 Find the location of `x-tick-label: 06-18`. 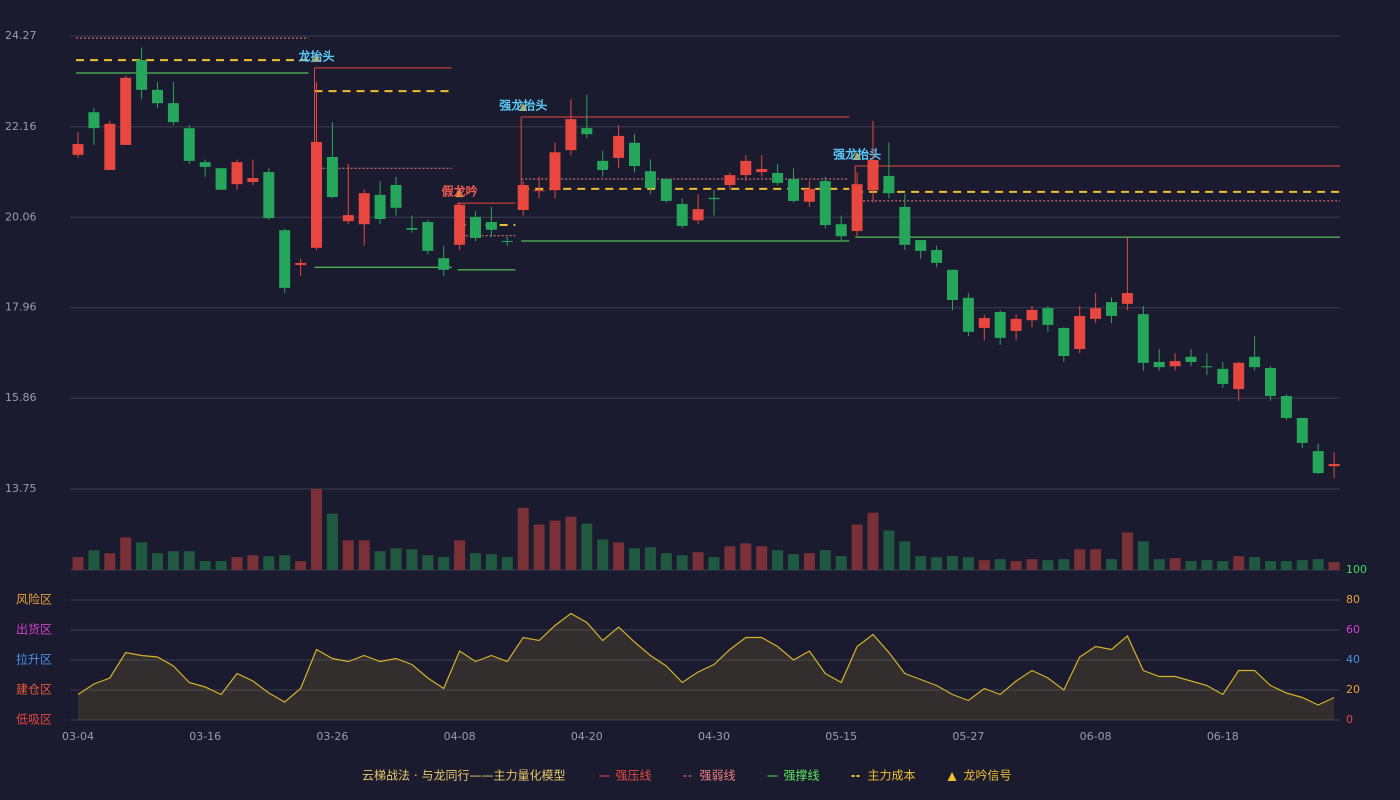

x-tick-label: 06-18 is located at coordinates (1223, 736).